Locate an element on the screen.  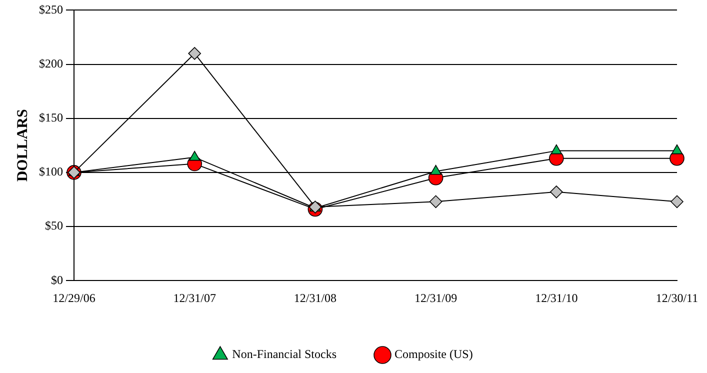
x-tick-label: 12/31/10 is located at coordinates (556, 297).